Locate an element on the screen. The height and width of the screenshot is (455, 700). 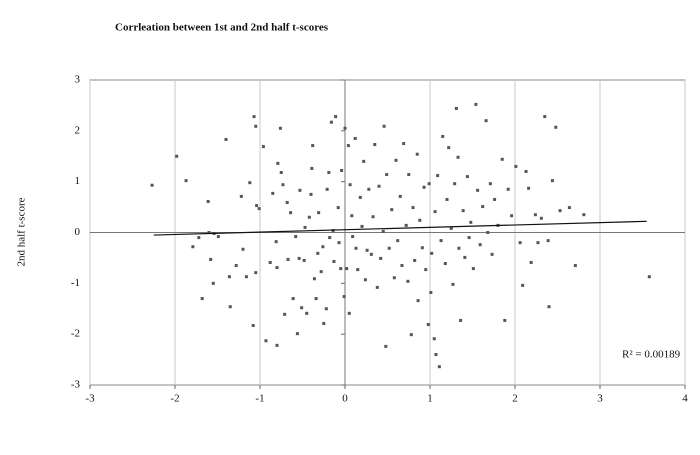
y-tick-label: -2 is located at coordinates (75, 334).